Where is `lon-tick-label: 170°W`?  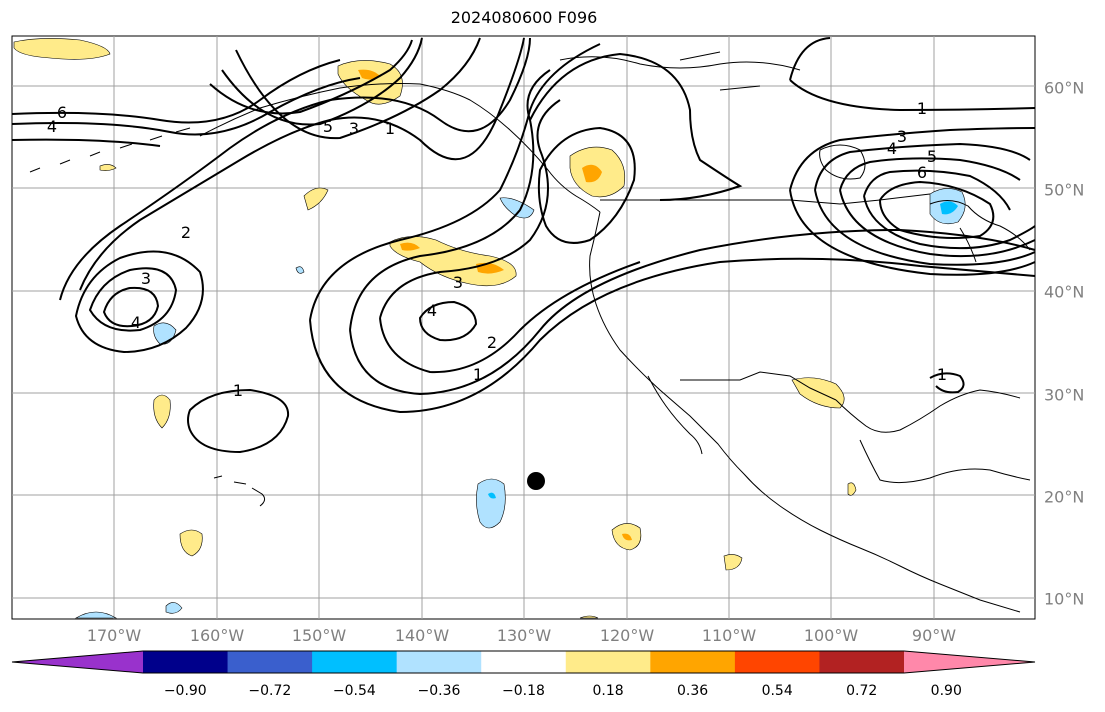
lon-tick-label: 170°W is located at coordinates (114, 635).